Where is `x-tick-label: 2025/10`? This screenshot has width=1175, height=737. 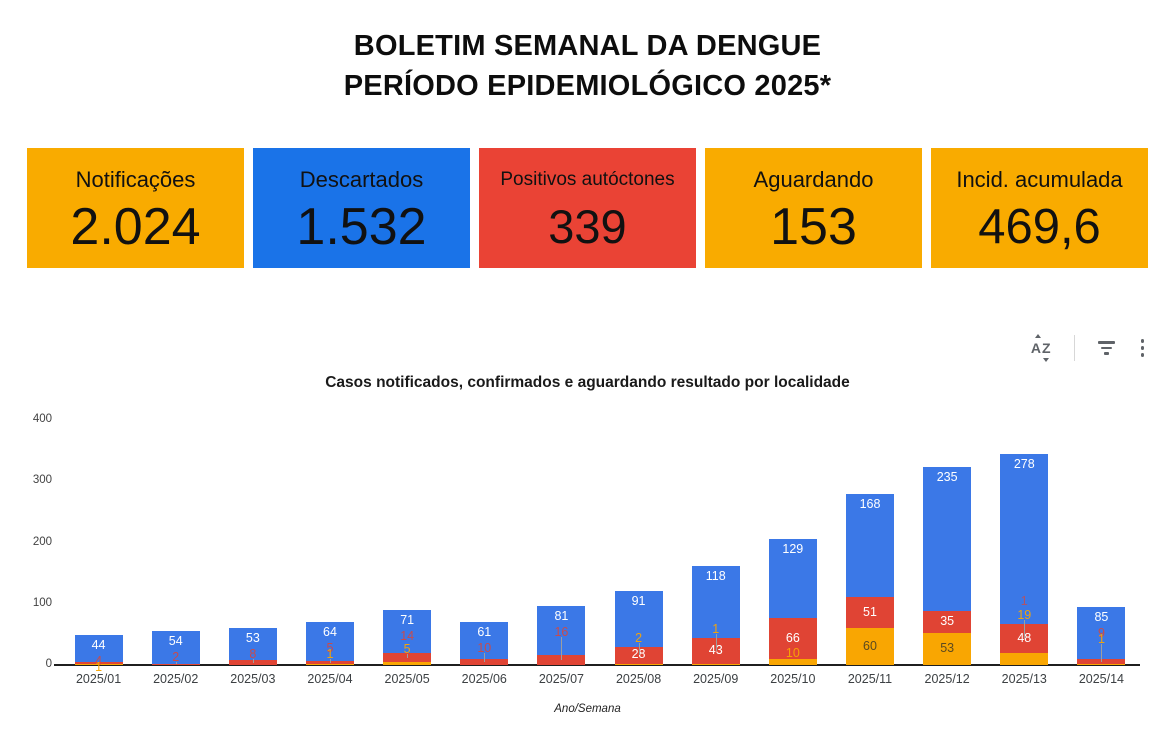 x-tick-label: 2025/10 is located at coordinates (793, 679).